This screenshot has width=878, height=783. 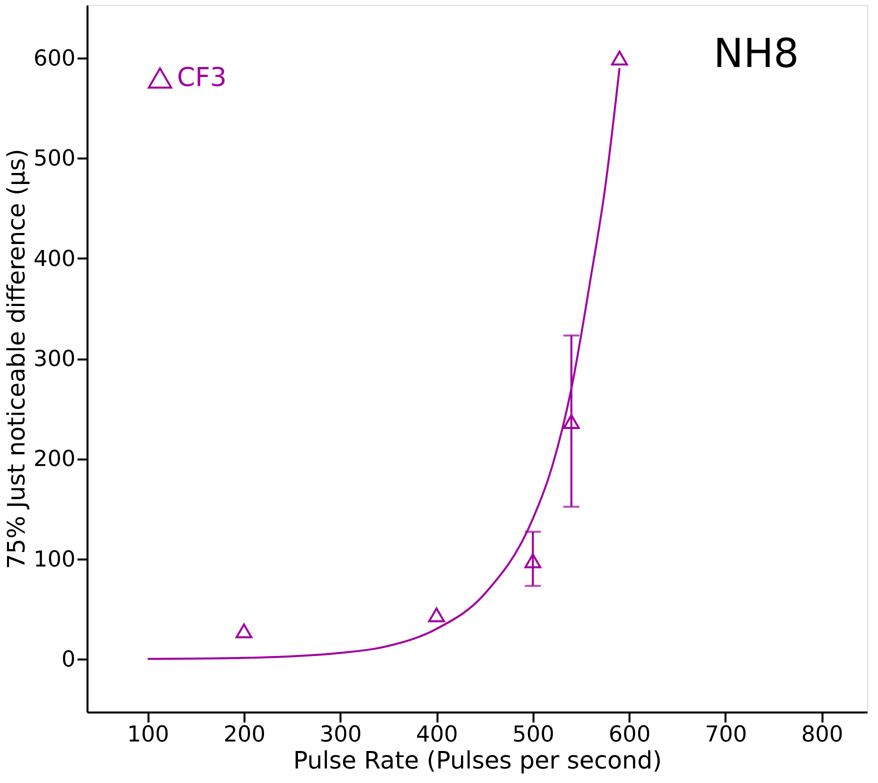 I want to click on y-tick-label: 300, so click(x=55, y=359).